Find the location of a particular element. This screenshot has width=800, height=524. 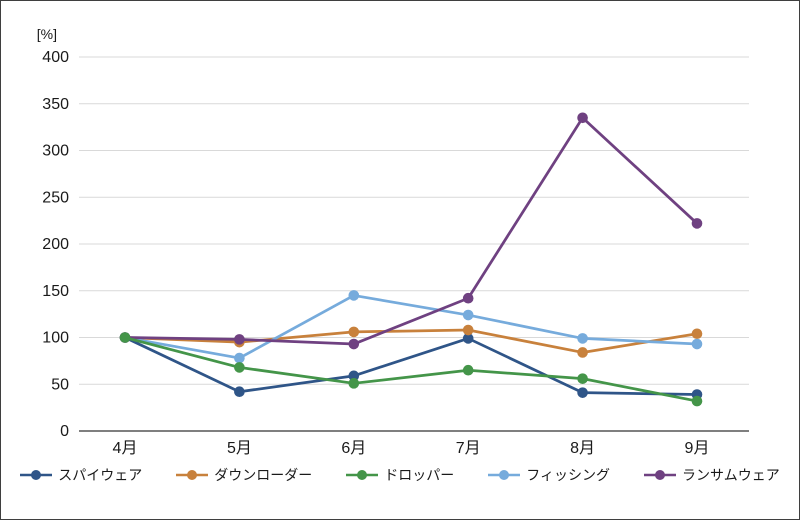

legend-item-downloader: ダウンローダー is located at coordinates (244, 475).